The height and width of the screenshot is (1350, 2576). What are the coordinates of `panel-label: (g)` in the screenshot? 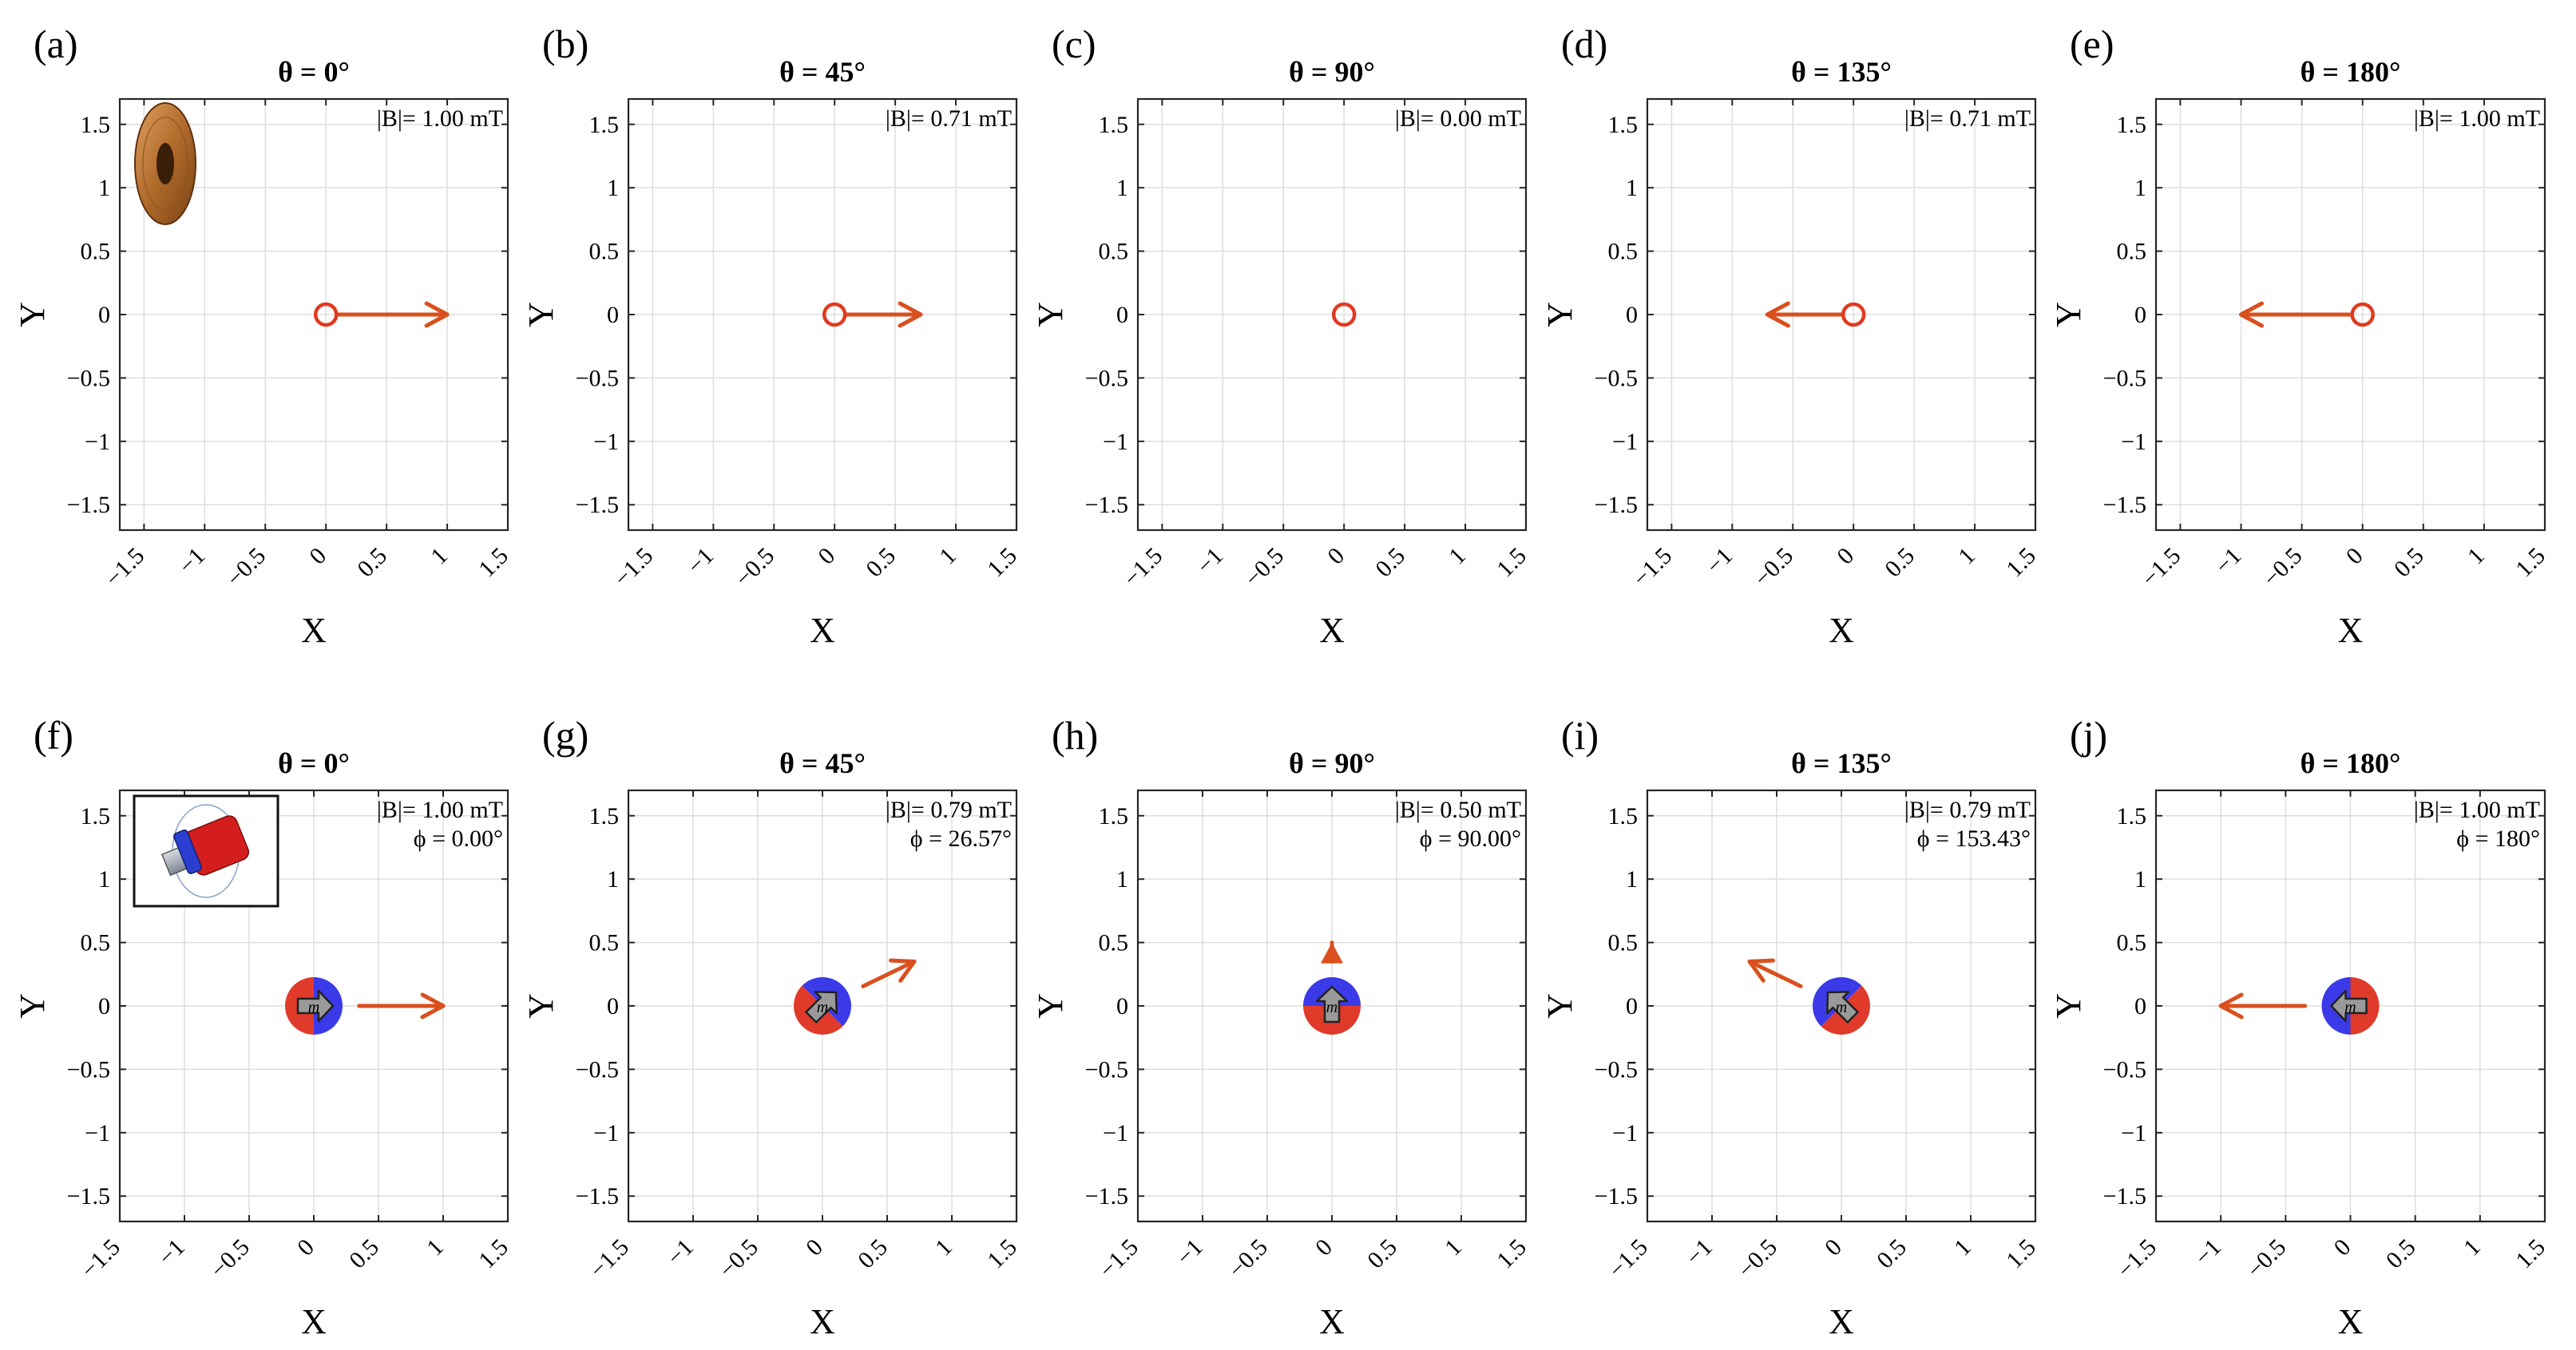 It's located at (565, 735).